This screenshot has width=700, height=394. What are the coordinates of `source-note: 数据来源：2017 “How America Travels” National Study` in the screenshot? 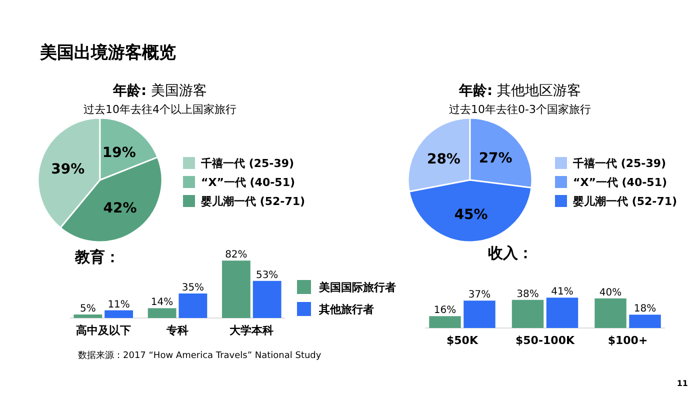 It's located at (200, 355).